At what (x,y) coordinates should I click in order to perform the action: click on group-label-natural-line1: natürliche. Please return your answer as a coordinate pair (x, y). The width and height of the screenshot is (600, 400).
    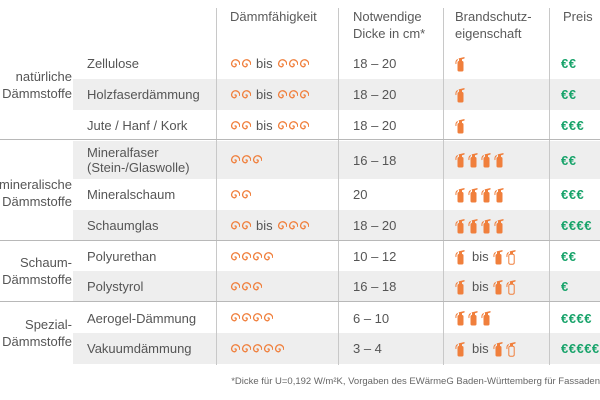
    Looking at the image, I should click on (43, 76).